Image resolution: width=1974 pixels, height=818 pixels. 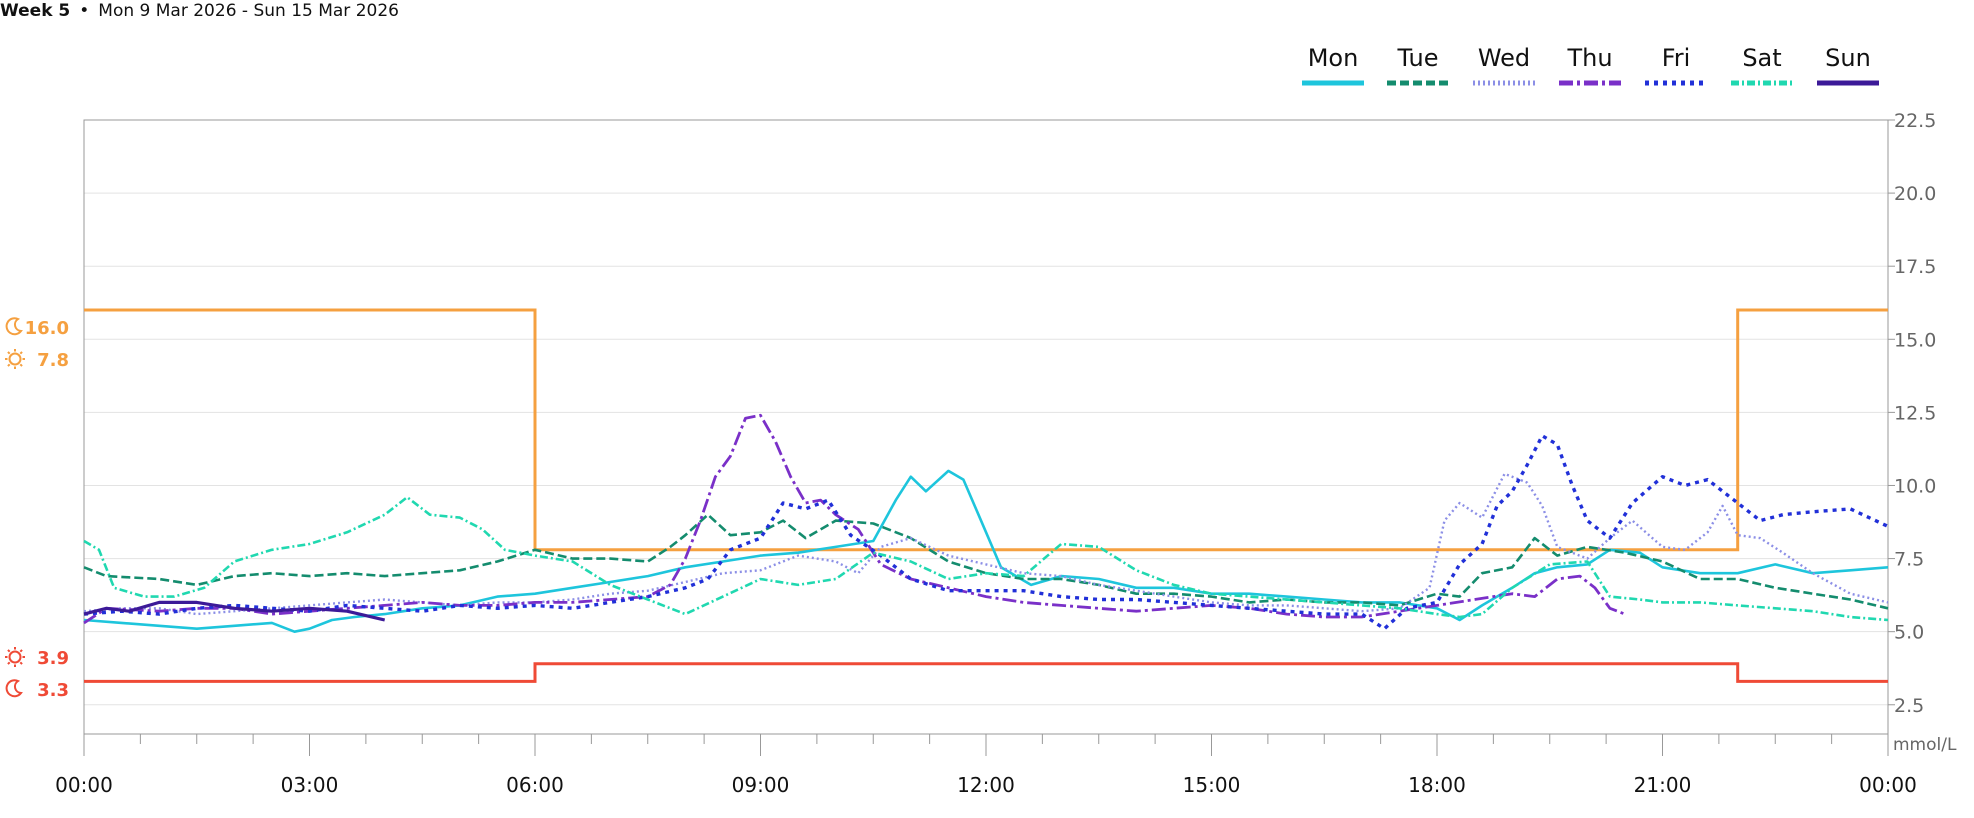 I want to click on legend-item-wed: Wed, so click(x=1504, y=65).